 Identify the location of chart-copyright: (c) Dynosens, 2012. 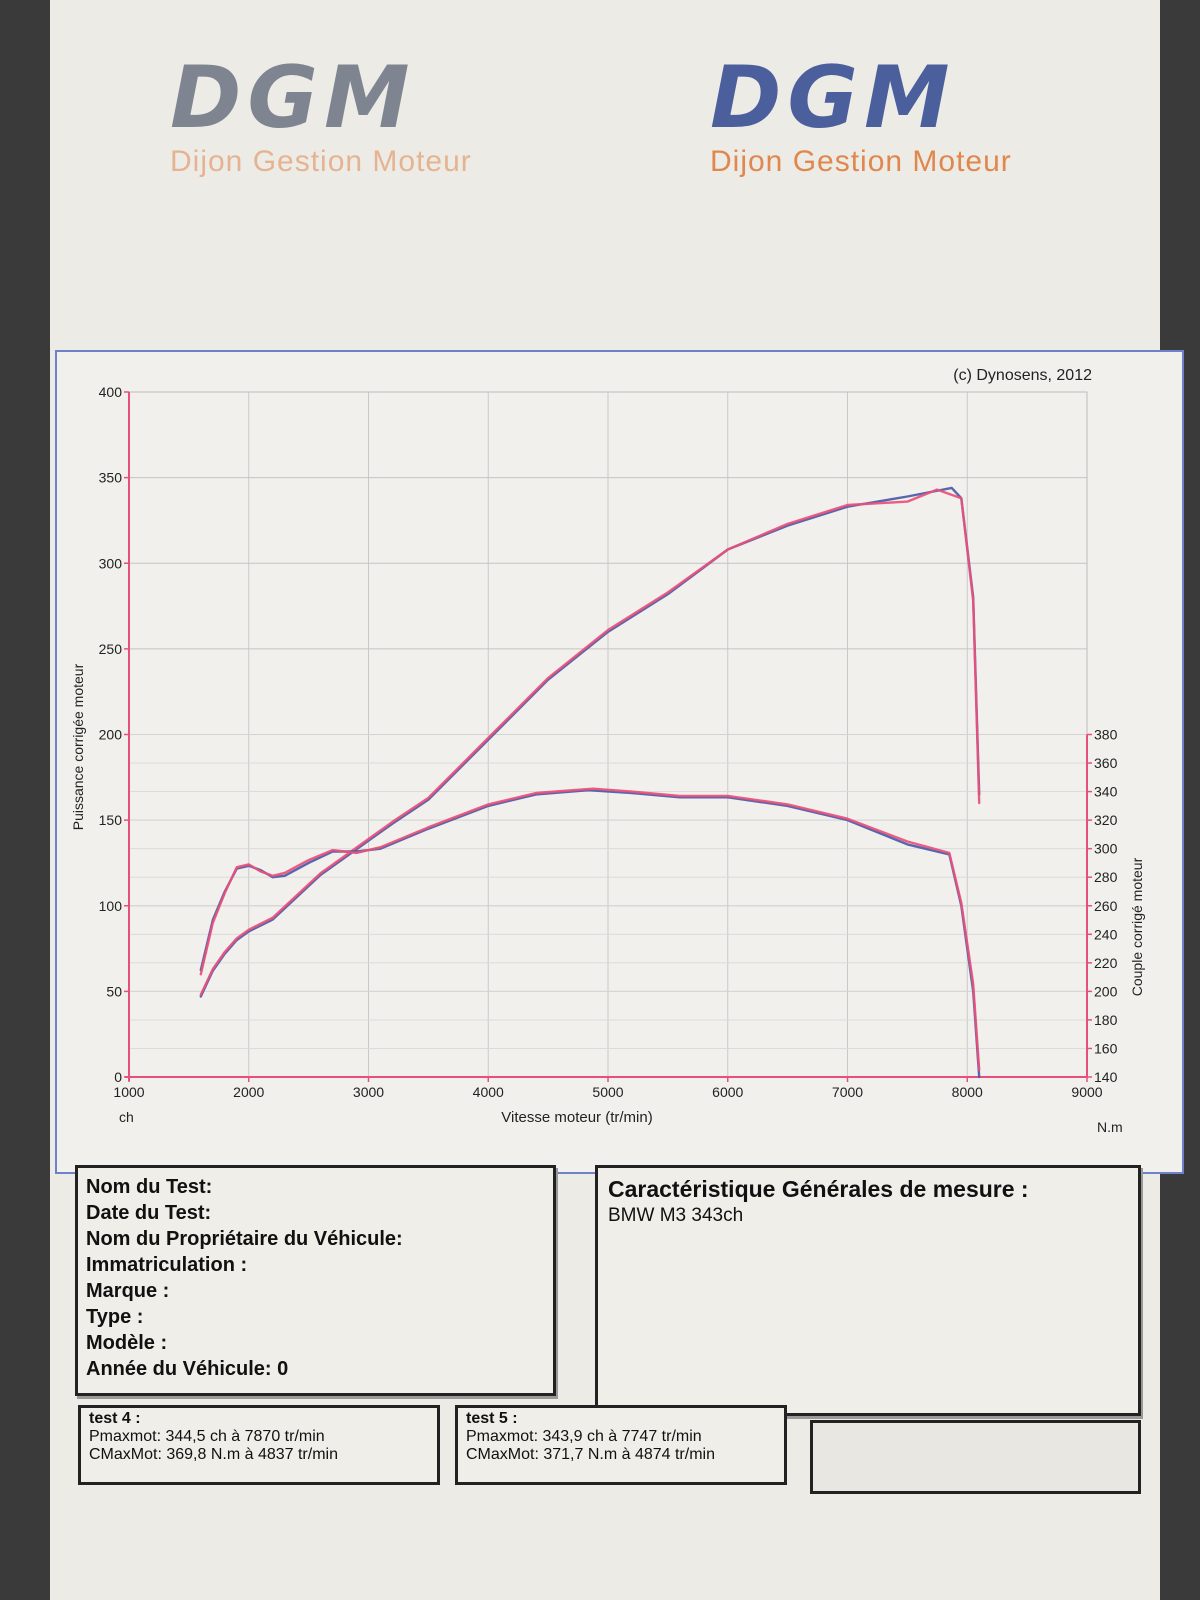
(1022, 375).